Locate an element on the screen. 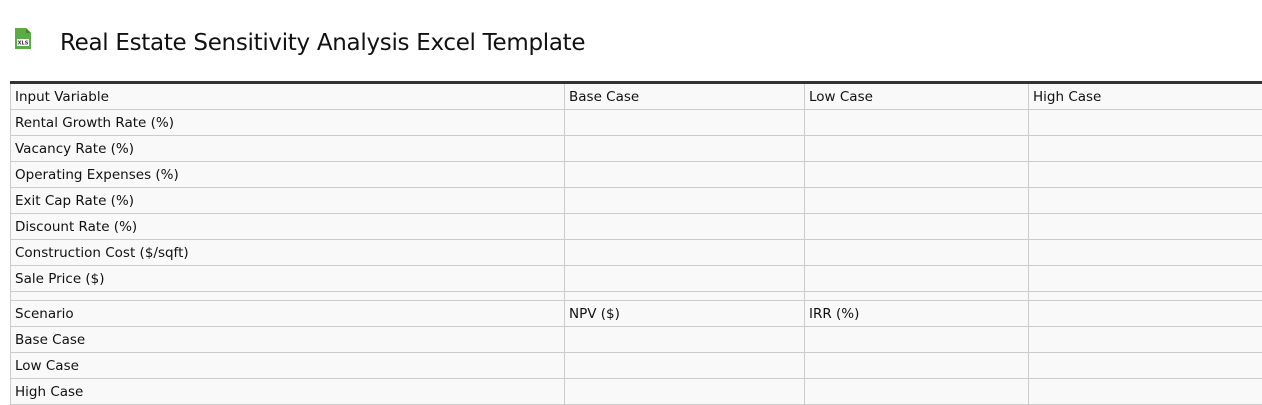 The width and height of the screenshot is (1262, 405). column-header: Input Variable is located at coordinates (287, 96).